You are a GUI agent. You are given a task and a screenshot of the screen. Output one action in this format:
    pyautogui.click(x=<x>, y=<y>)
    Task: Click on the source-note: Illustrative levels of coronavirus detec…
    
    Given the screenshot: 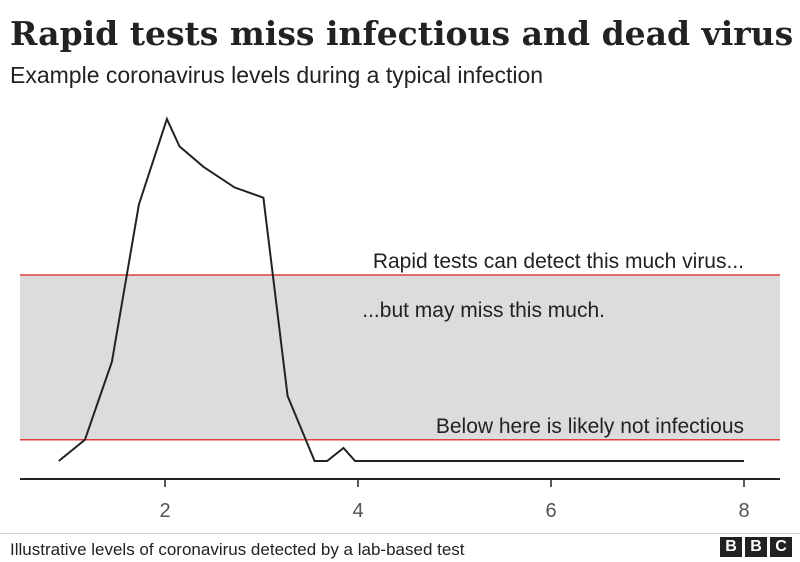 What is the action you would take?
    pyautogui.click(x=237, y=549)
    